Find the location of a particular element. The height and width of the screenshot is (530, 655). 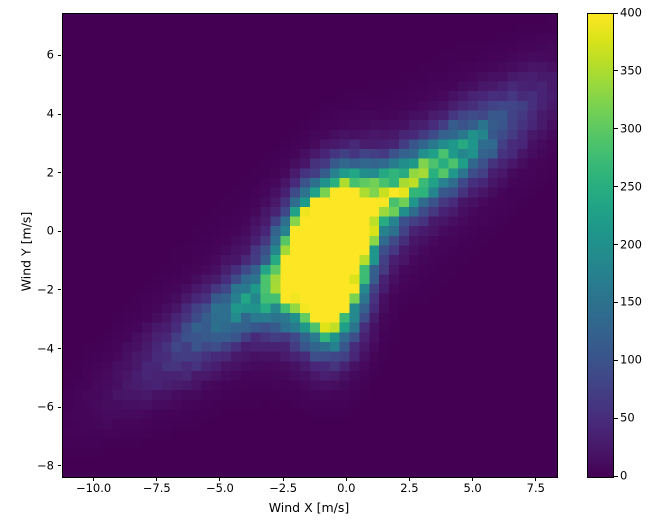

x-tick-label: 5.0 is located at coordinates (472, 488).